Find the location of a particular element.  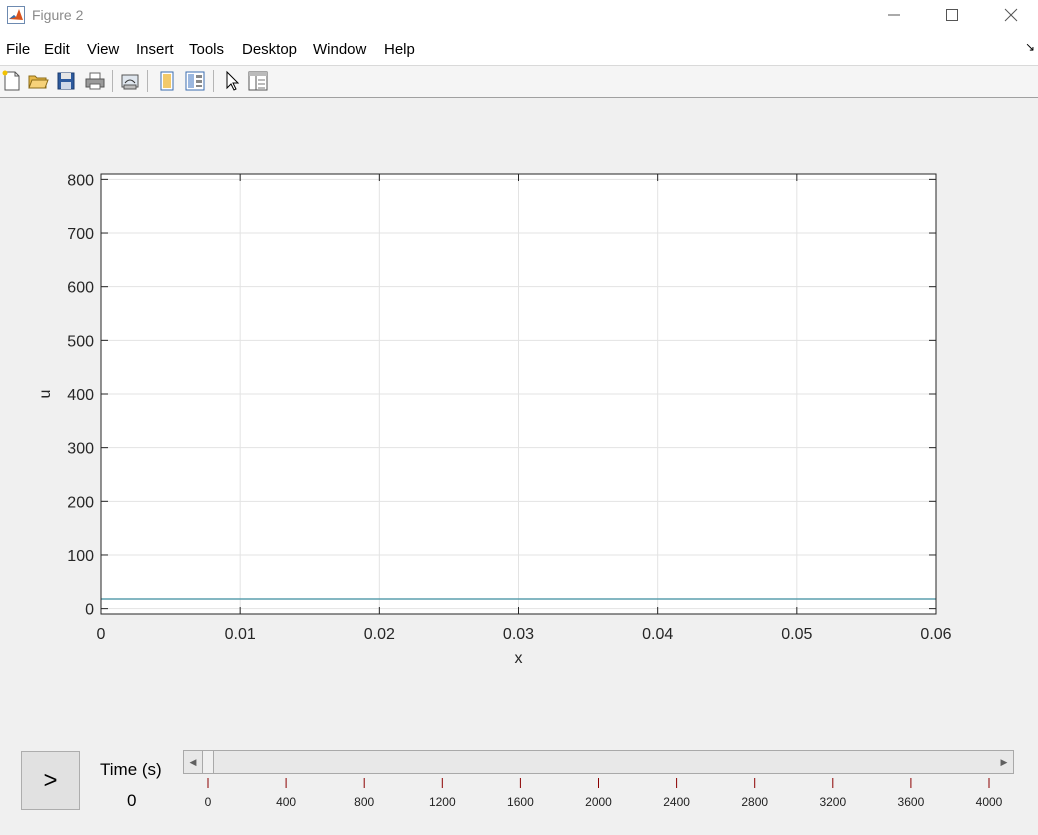

minimize-icon is located at coordinates (894, 15).